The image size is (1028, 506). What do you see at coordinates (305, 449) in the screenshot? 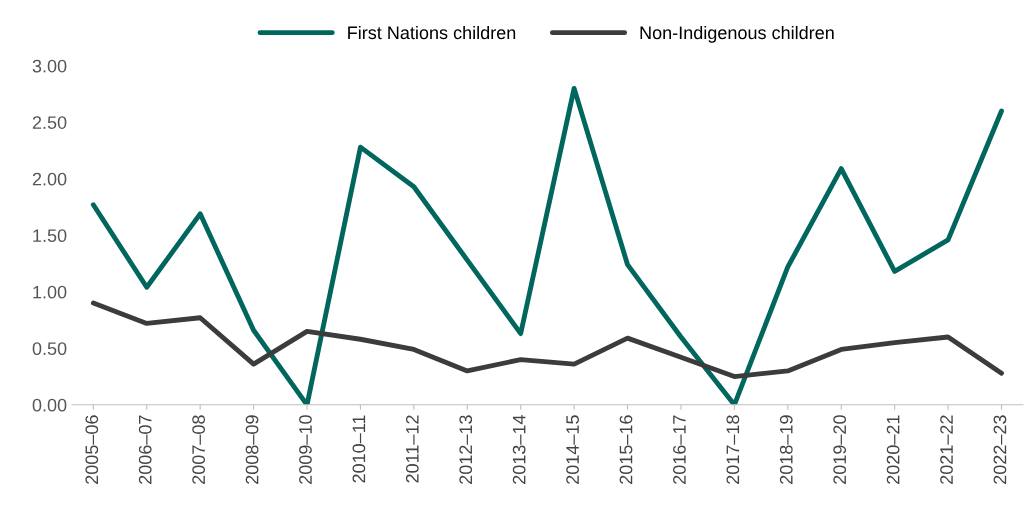
I see `x-tick-label: 2009–10` at bounding box center [305, 449].